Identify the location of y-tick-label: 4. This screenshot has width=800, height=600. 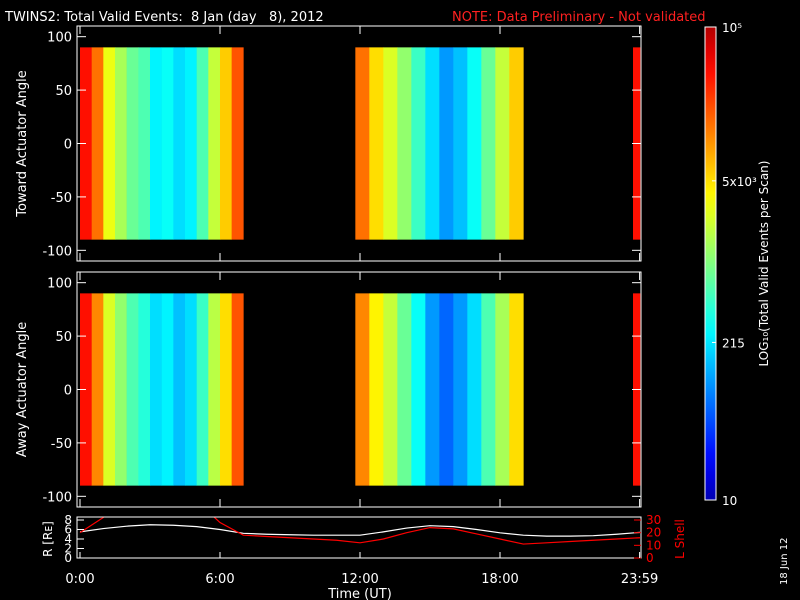
(68, 539).